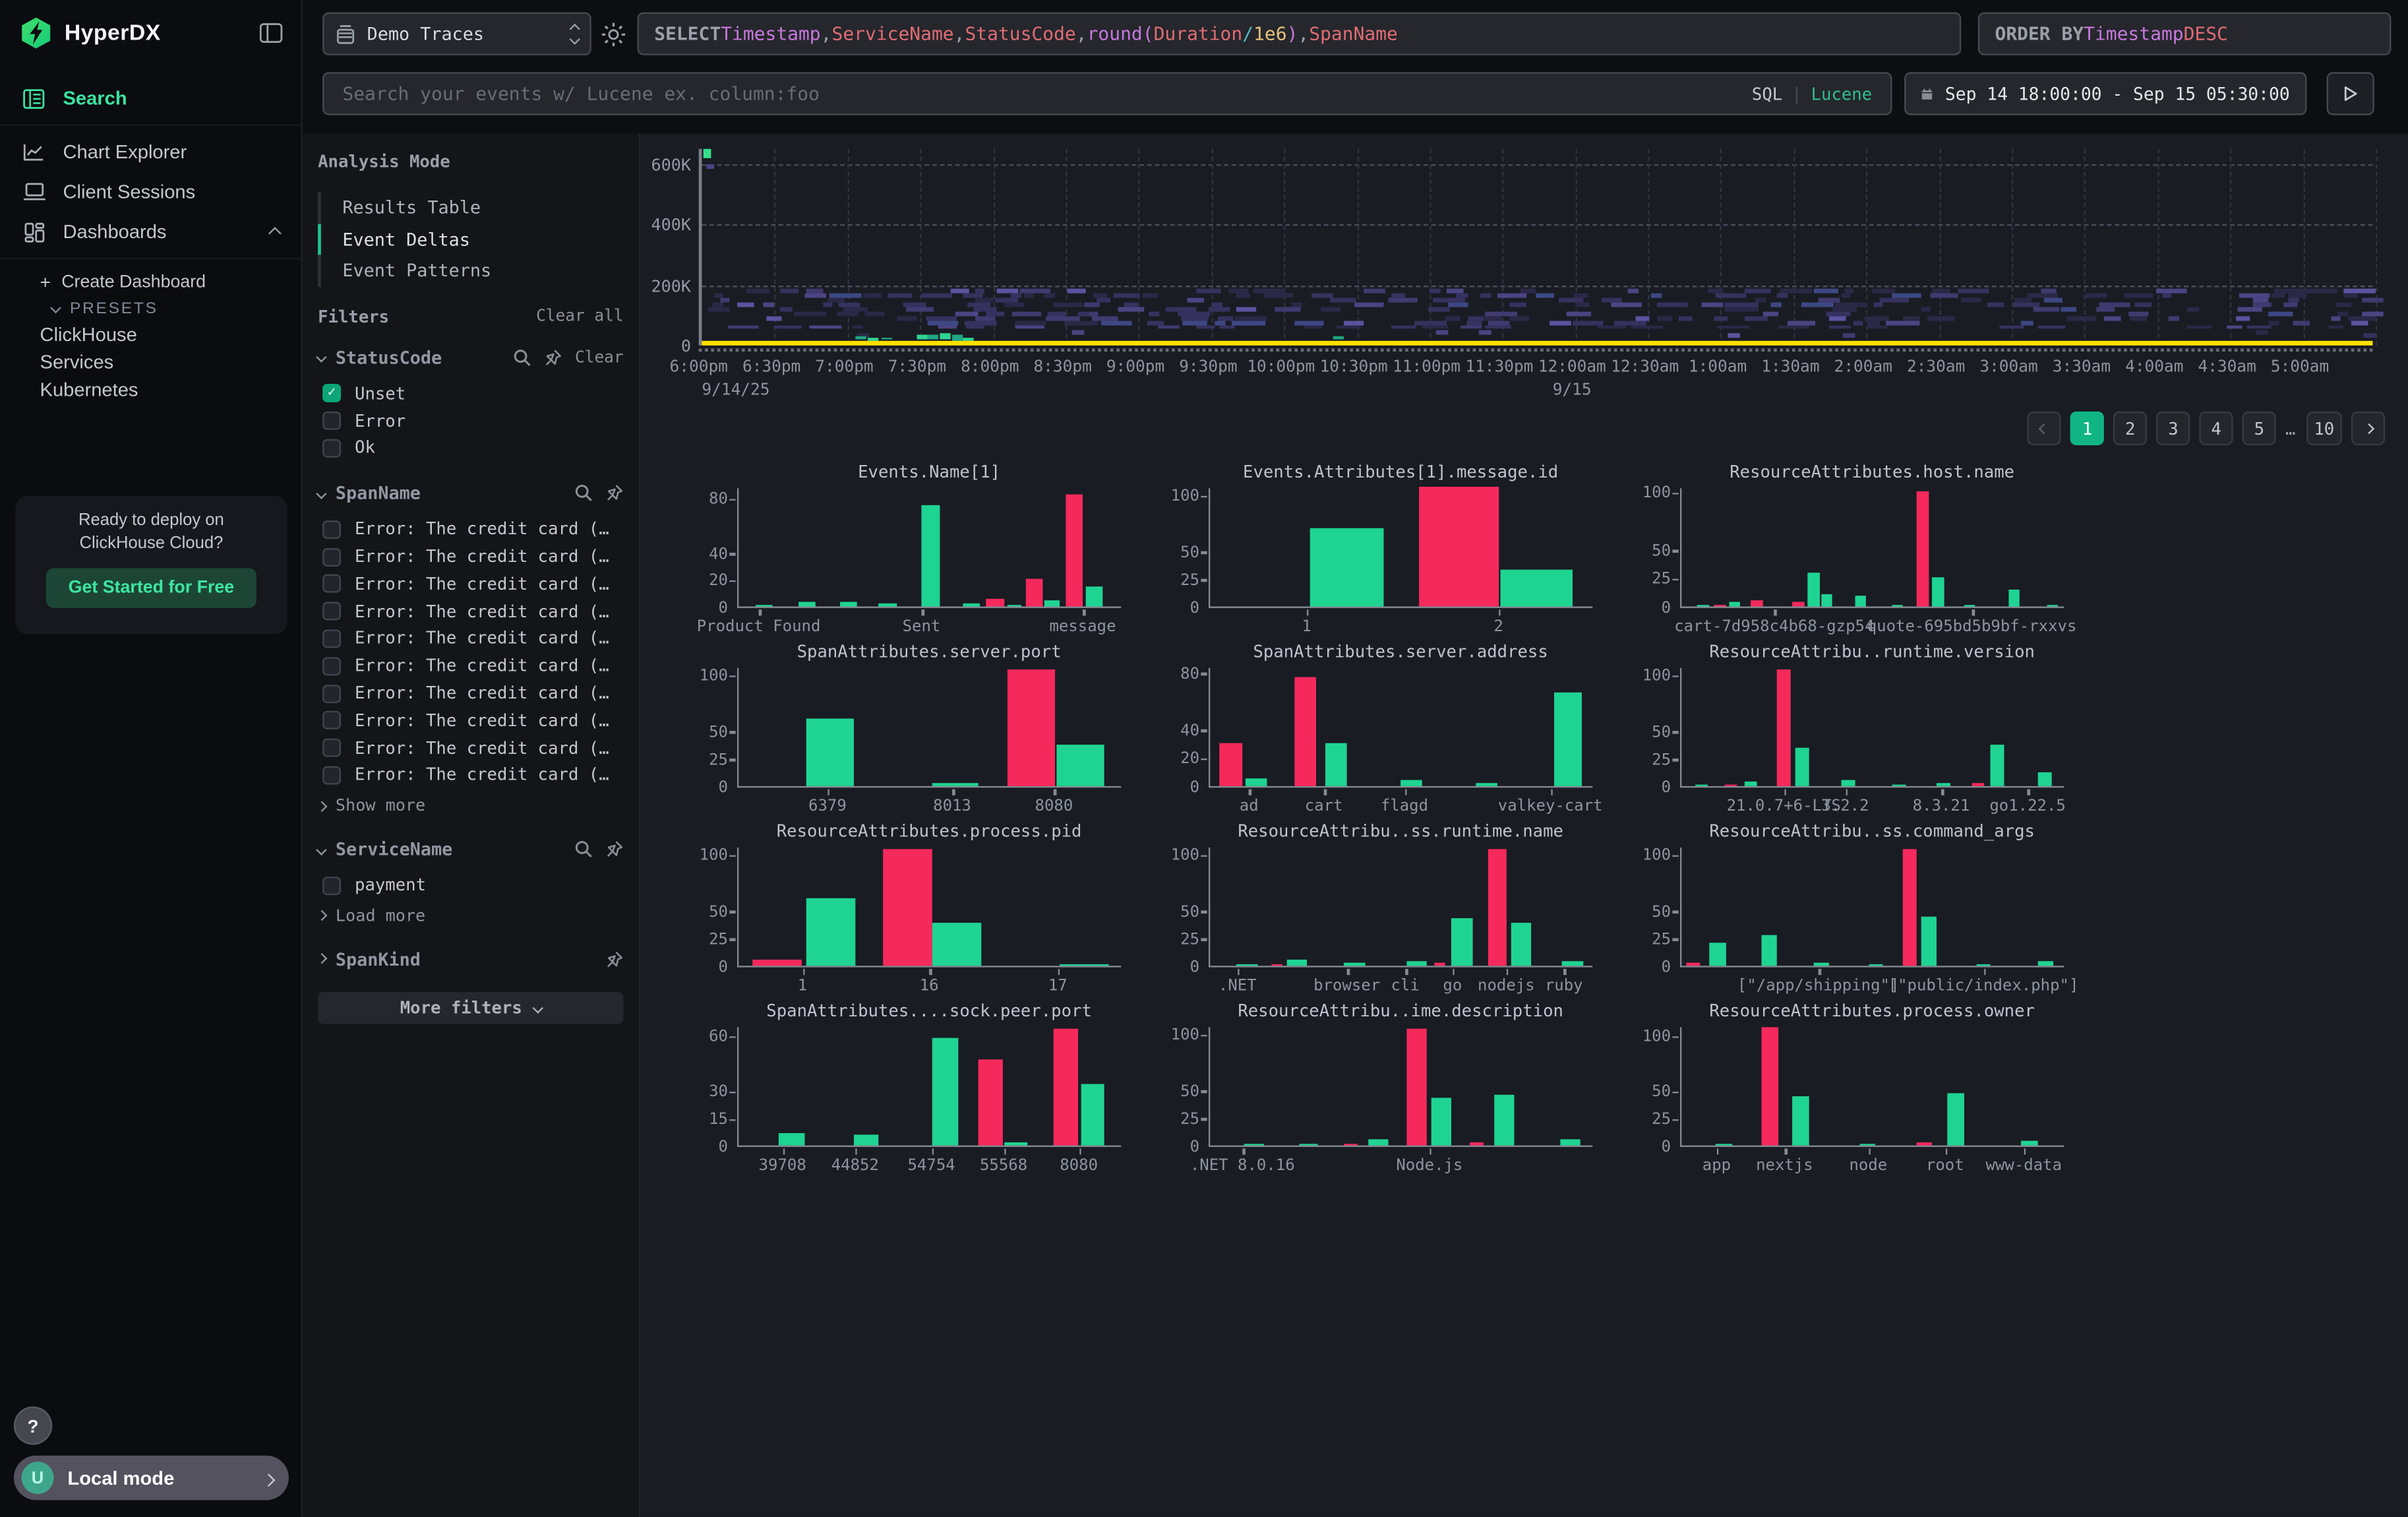  Describe the element at coordinates (471, 208) in the screenshot. I see `analysis-mode-option: Results Table` at that location.